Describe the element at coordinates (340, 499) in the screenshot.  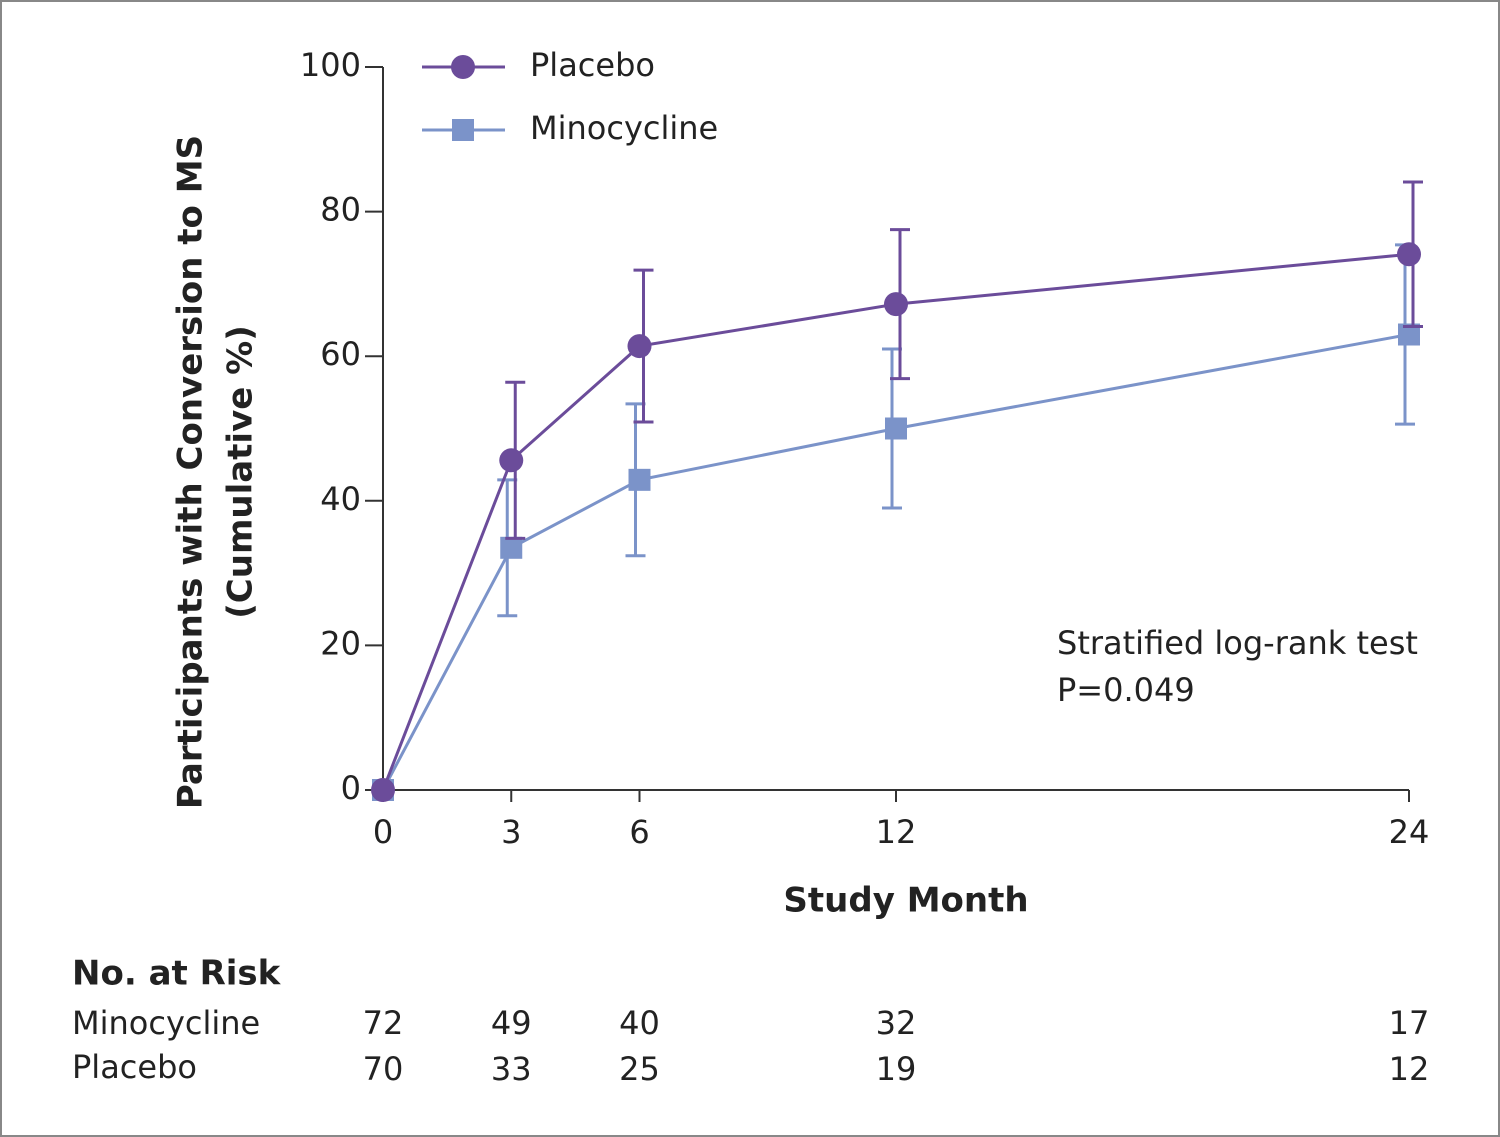
I see `y-tick-label: 40` at that location.